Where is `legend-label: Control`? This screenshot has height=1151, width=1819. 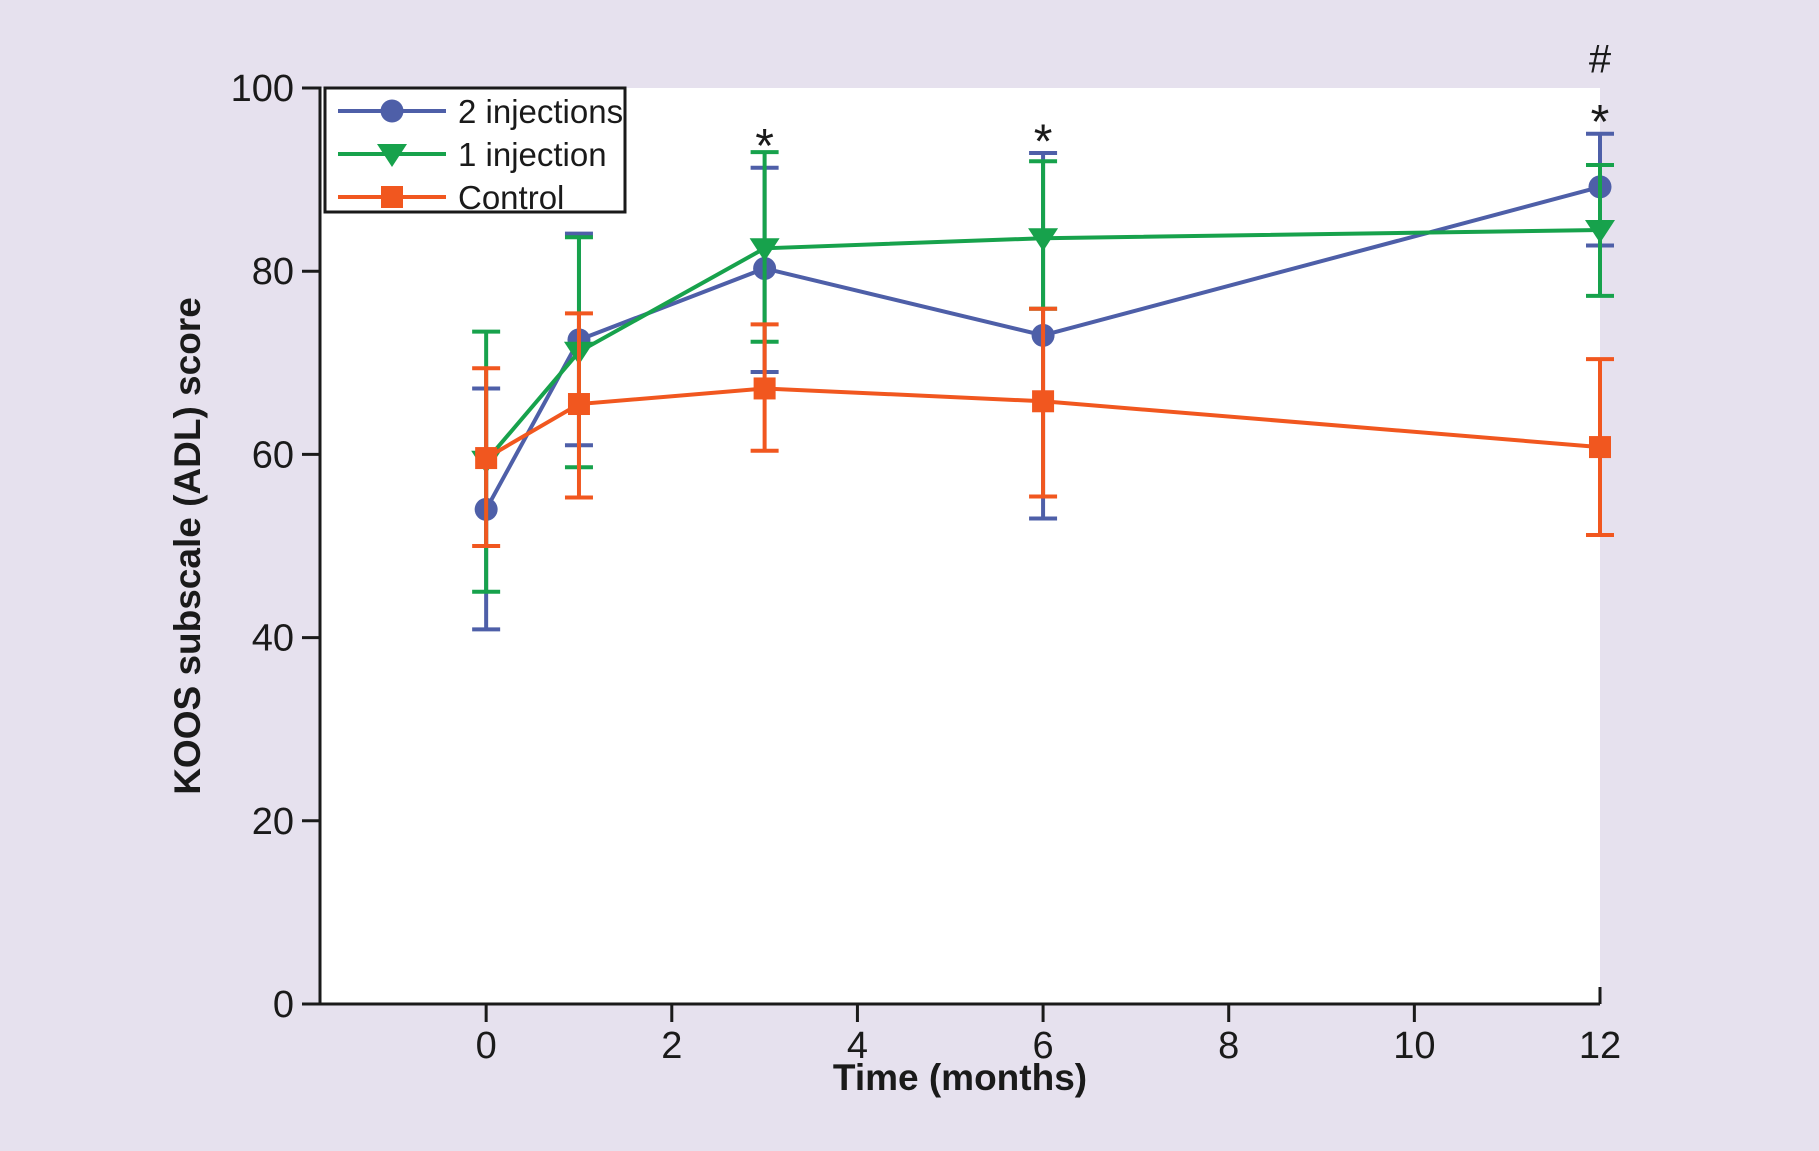
legend-label: Control is located at coordinates (511, 197).